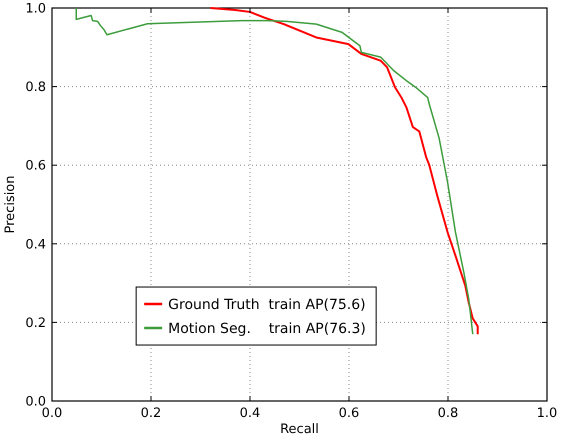 The height and width of the screenshot is (437, 567). Describe the element at coordinates (547, 413) in the screenshot. I see `x-tick-label: 1.0` at that location.